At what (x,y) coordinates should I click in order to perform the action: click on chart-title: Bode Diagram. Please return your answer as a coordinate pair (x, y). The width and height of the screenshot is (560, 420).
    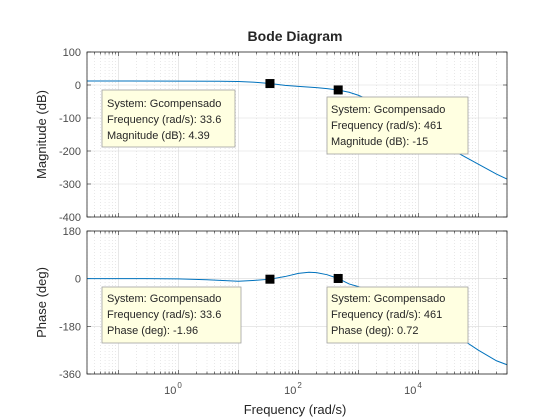
    Looking at the image, I should click on (295, 36).